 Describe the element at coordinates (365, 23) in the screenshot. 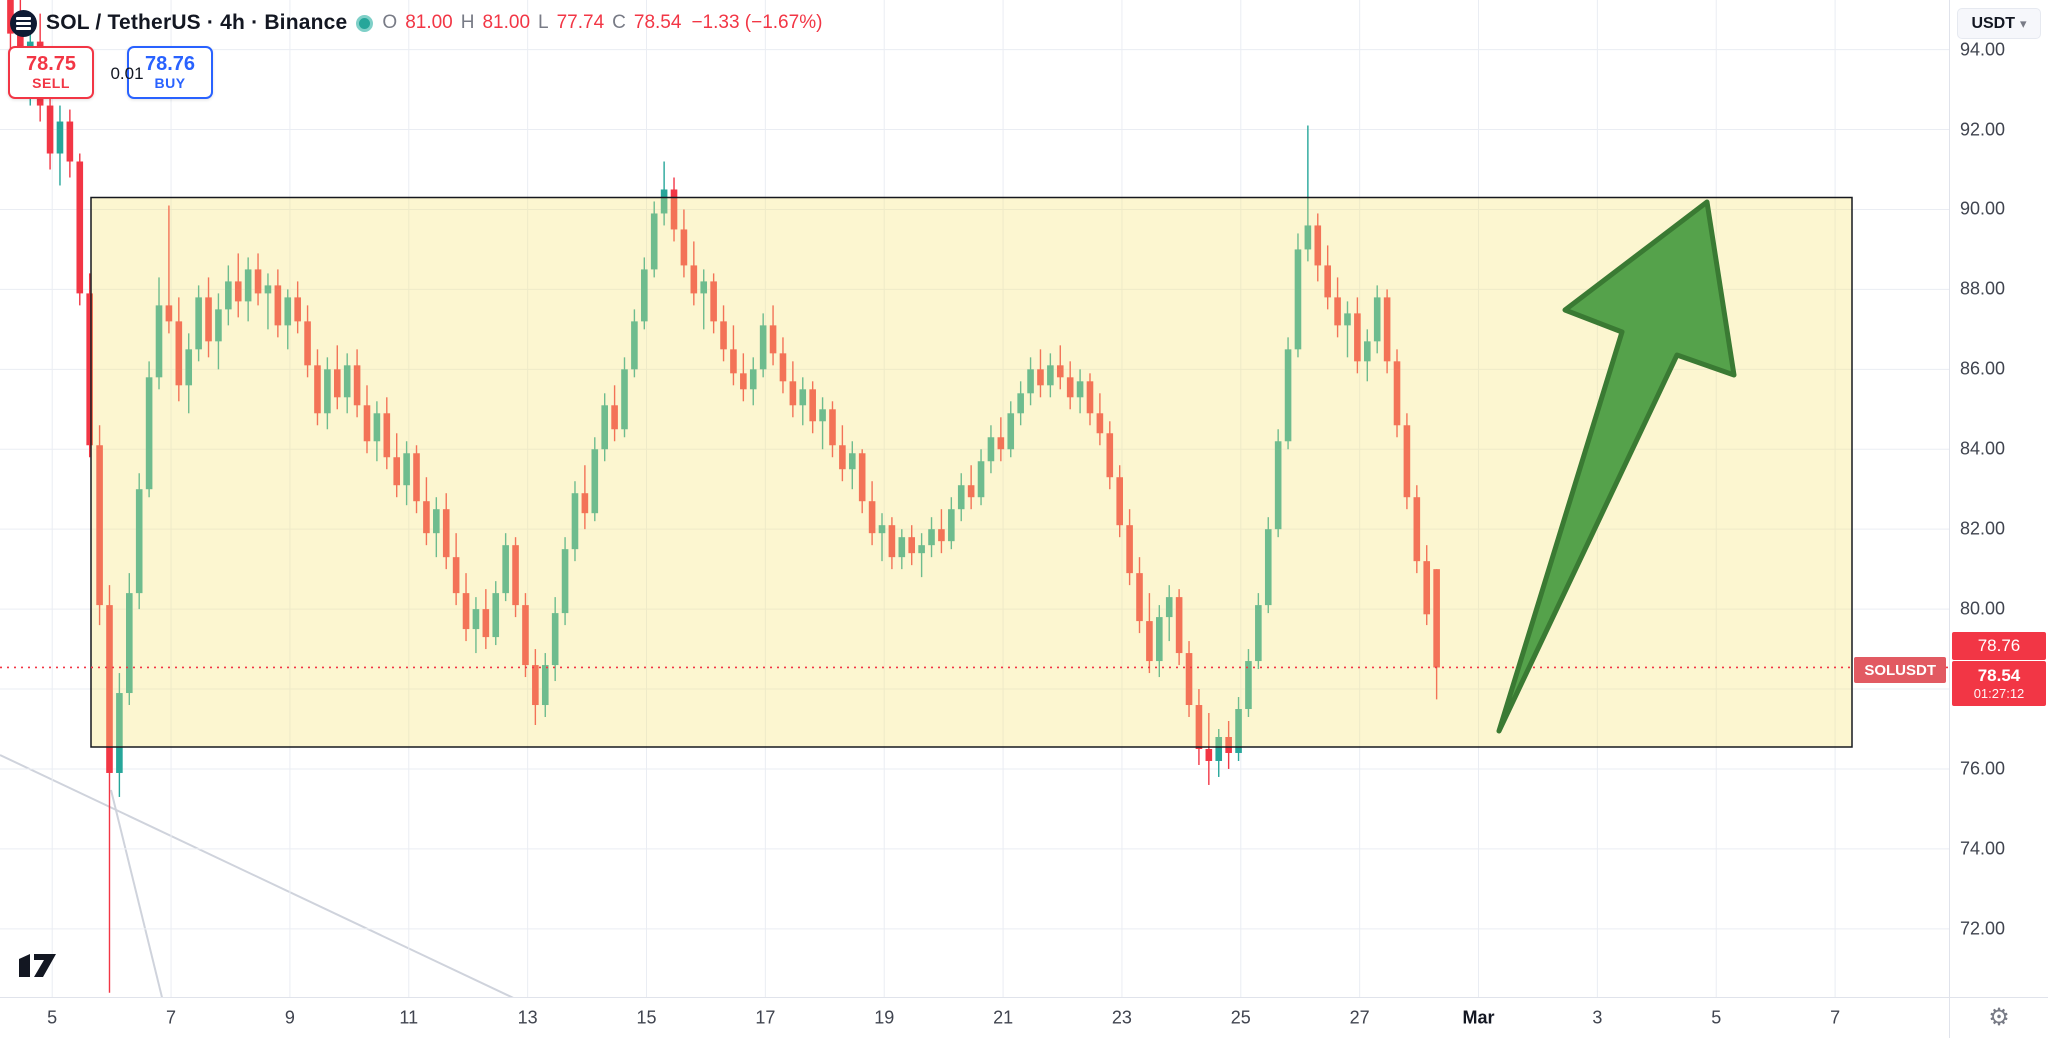

I see `market-status-icon` at that location.